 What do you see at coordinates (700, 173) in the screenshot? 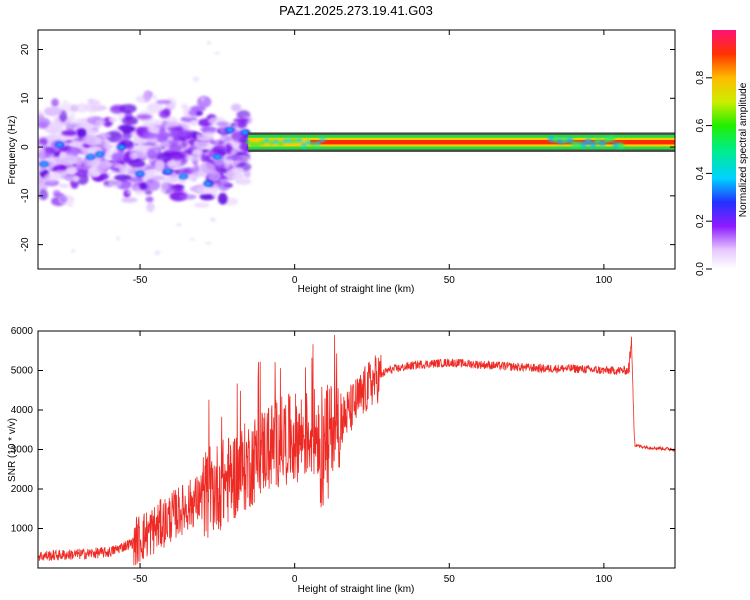
I see `colorbar-tick-label: 0.4` at bounding box center [700, 173].